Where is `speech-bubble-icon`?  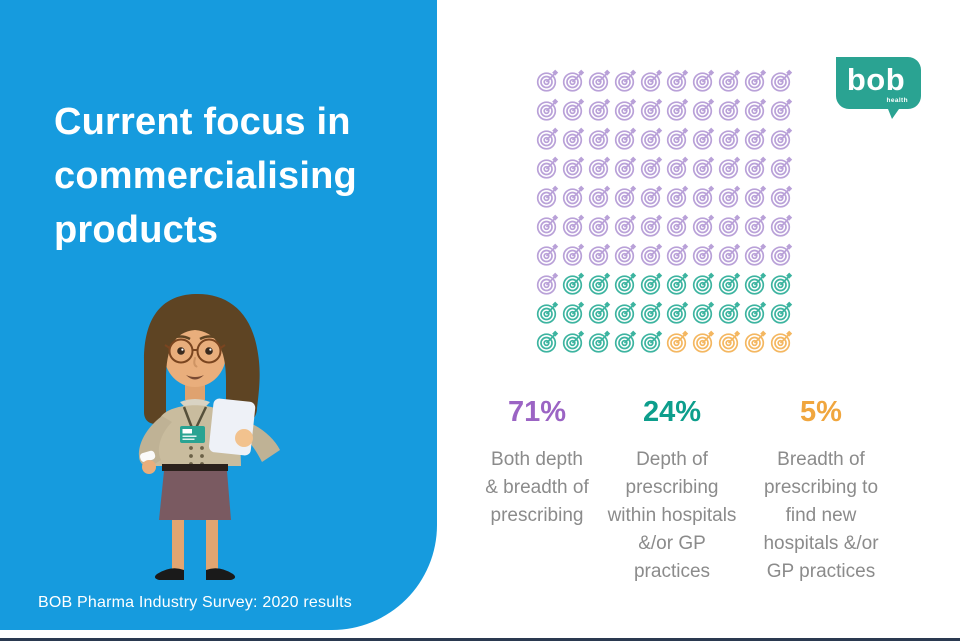
speech-bubble-icon is located at coordinates (878, 88).